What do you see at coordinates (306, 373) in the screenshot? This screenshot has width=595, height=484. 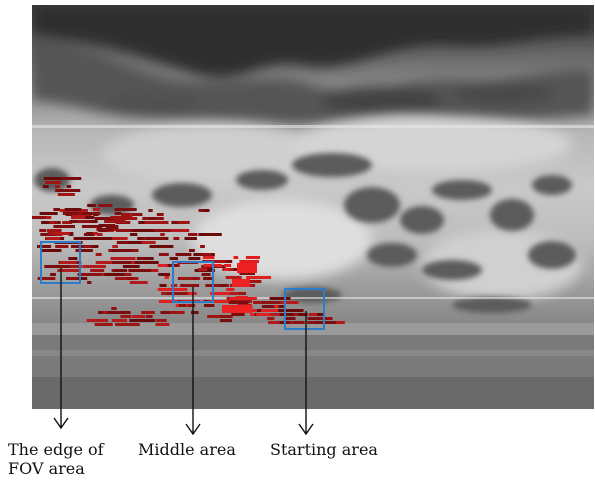 I see `starting-area-arrow` at bounding box center [306, 373].